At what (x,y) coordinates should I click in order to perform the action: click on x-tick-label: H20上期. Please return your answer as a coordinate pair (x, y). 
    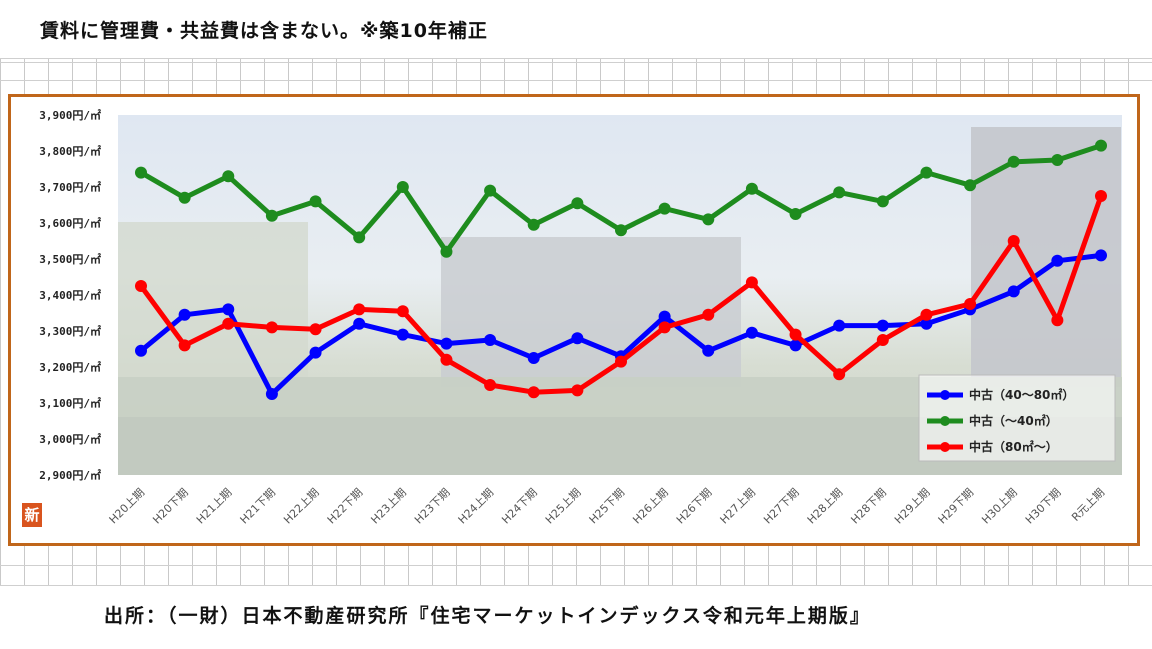
    Looking at the image, I should click on (127, 506).